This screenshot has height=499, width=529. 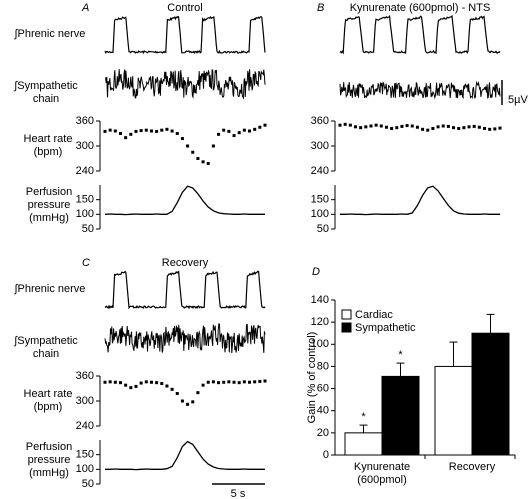 I want to click on y-tick-label: 60, so click(x=323, y=388).